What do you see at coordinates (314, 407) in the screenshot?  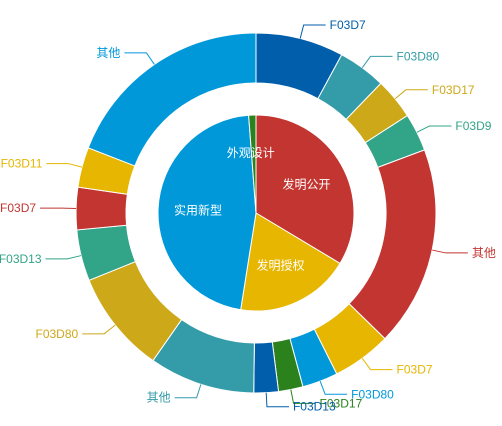 I see `outer-label-f03d13-9: F03D13` at bounding box center [314, 407].